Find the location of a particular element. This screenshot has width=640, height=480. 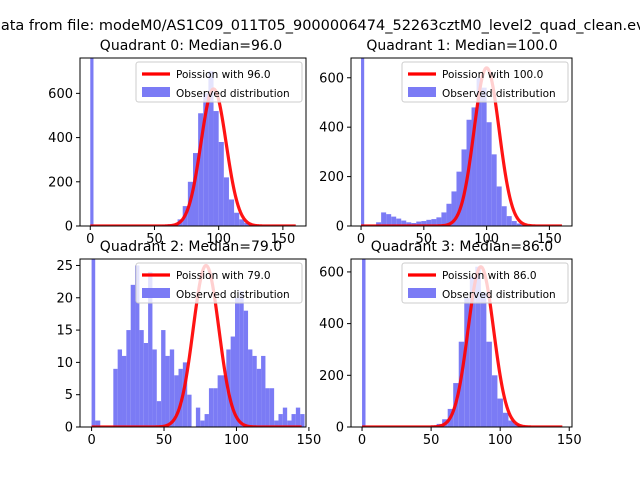

legend: Poission with 100.0 Observed distribution is located at coordinates (485, 82).